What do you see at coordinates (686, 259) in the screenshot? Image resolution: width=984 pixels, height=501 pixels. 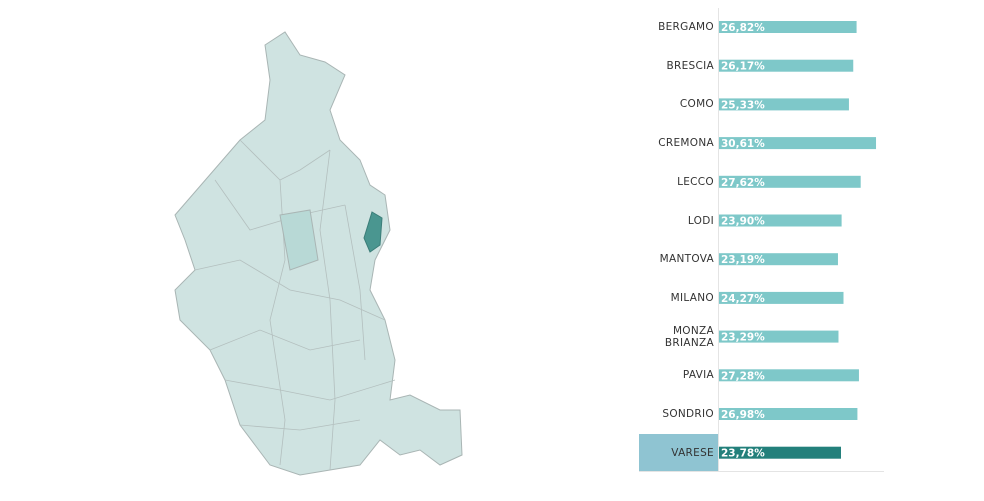 I see `category-label: MANTOVA` at bounding box center [686, 259].